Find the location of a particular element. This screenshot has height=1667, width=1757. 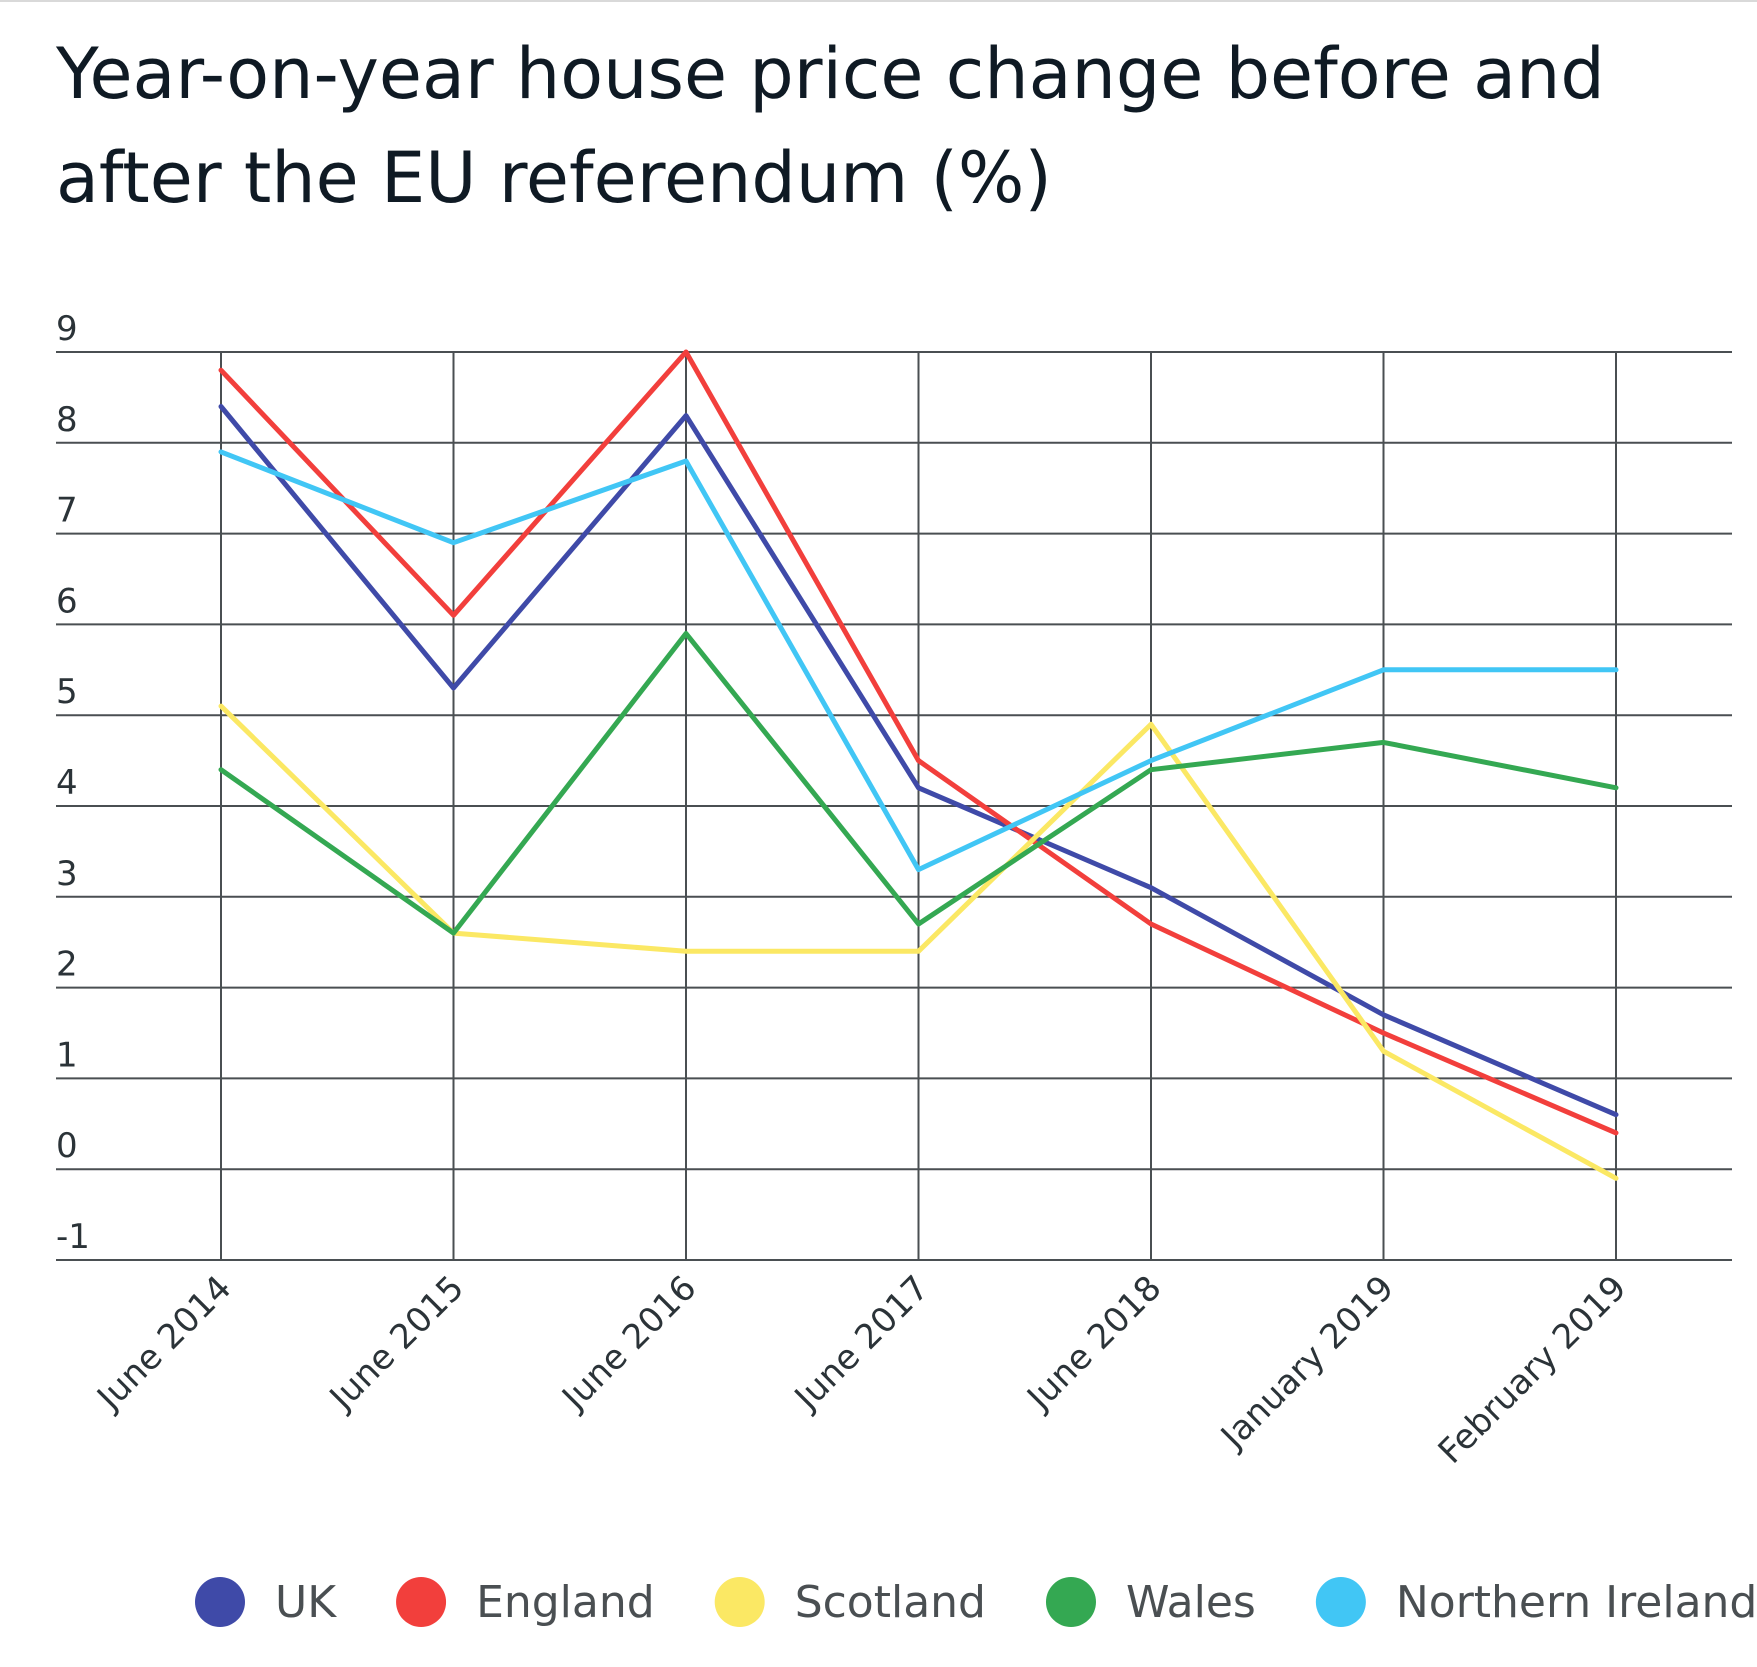

legend-item-england: England is located at coordinates (525, 1602).